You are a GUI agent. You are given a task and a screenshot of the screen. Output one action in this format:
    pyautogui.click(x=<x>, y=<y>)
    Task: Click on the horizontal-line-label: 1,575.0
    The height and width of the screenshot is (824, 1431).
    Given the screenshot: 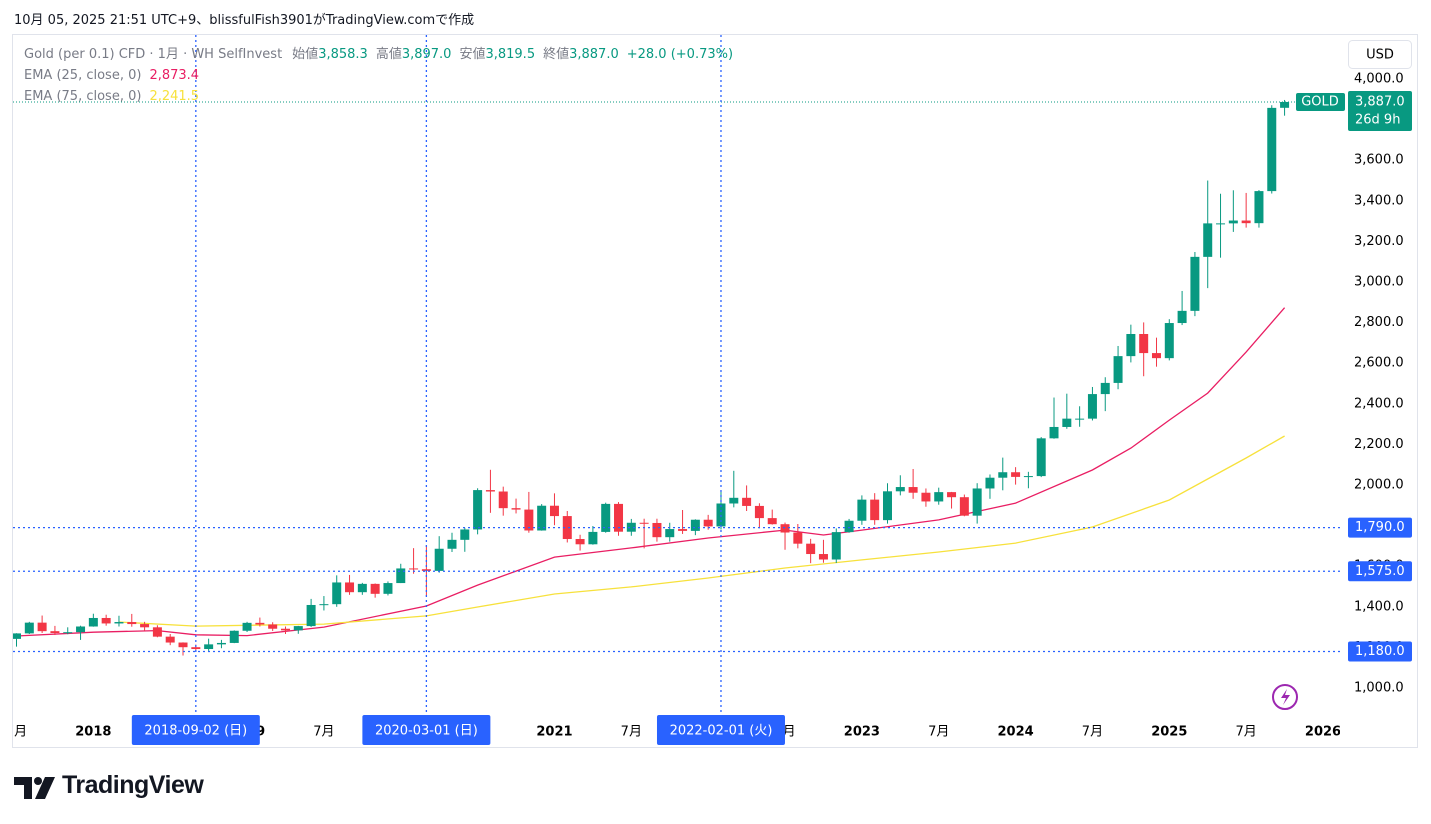 What is the action you would take?
    pyautogui.click(x=1380, y=571)
    